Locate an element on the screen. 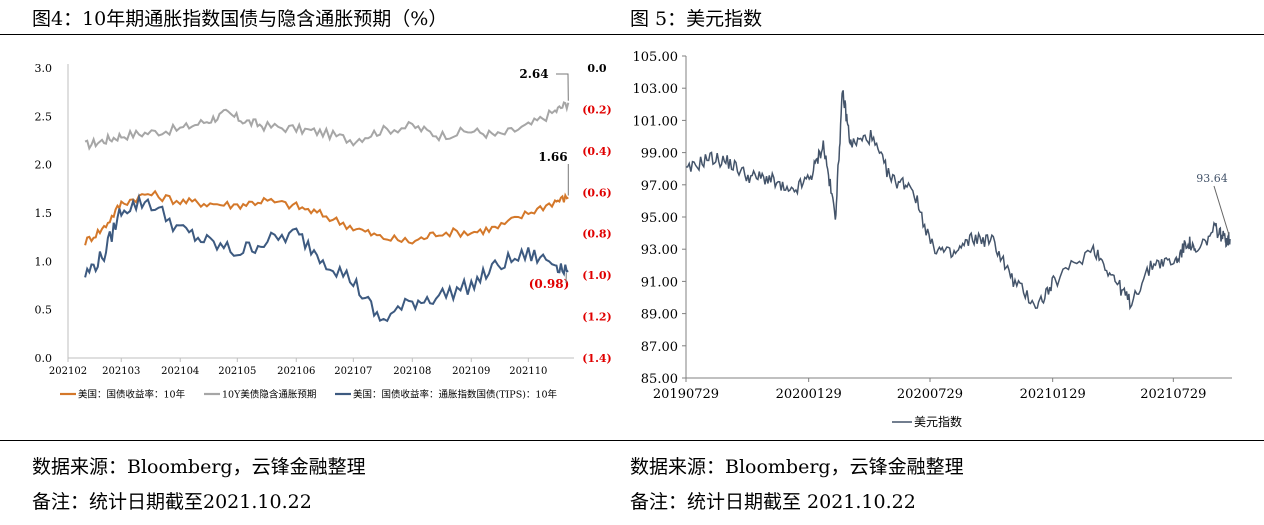 The height and width of the screenshot is (525, 1264). y-tick-label: 93.00 is located at coordinates (659, 250).